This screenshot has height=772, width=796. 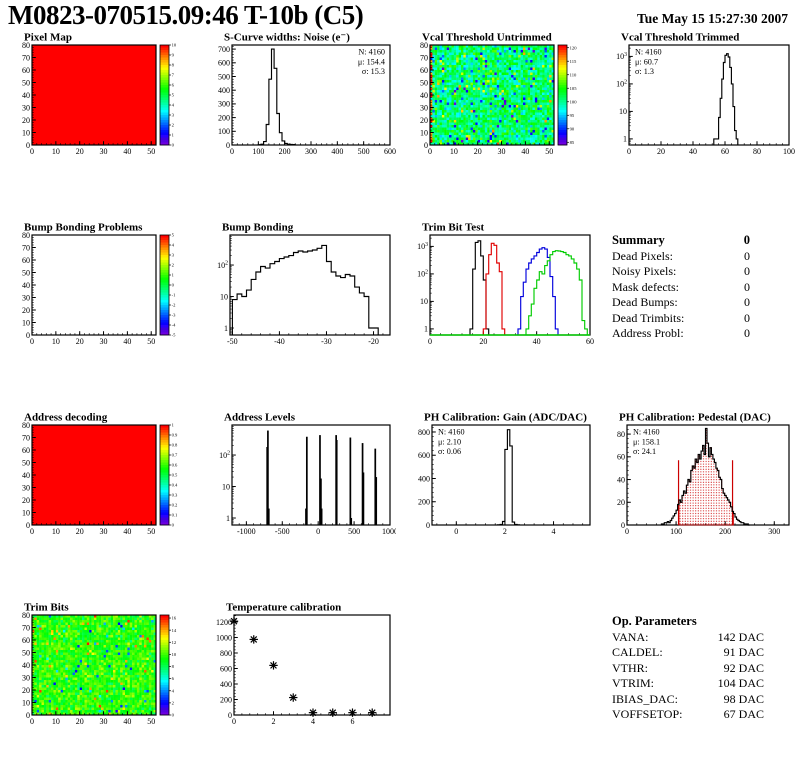 I want to click on svg-text: -2, so click(x=174, y=305).